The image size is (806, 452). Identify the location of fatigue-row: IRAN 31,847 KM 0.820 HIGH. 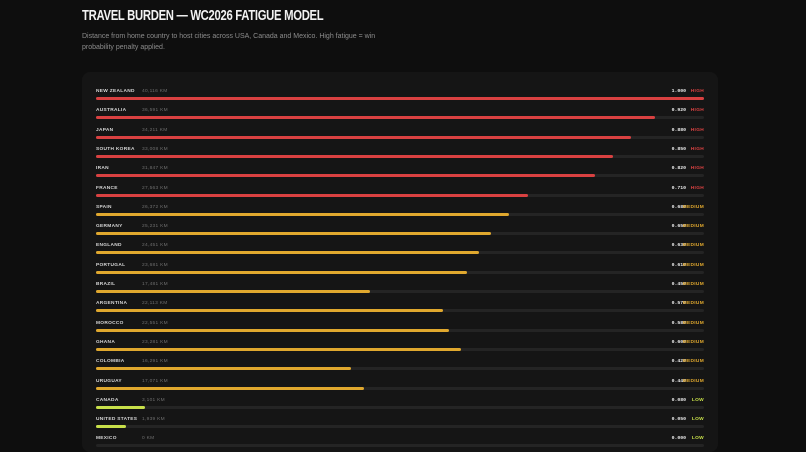
(400, 173).